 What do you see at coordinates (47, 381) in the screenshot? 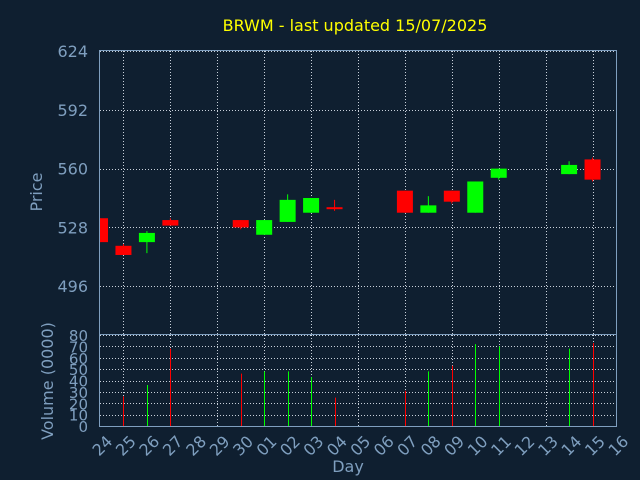
I see `volume-axis-label: Volume (0000)` at bounding box center [47, 381].